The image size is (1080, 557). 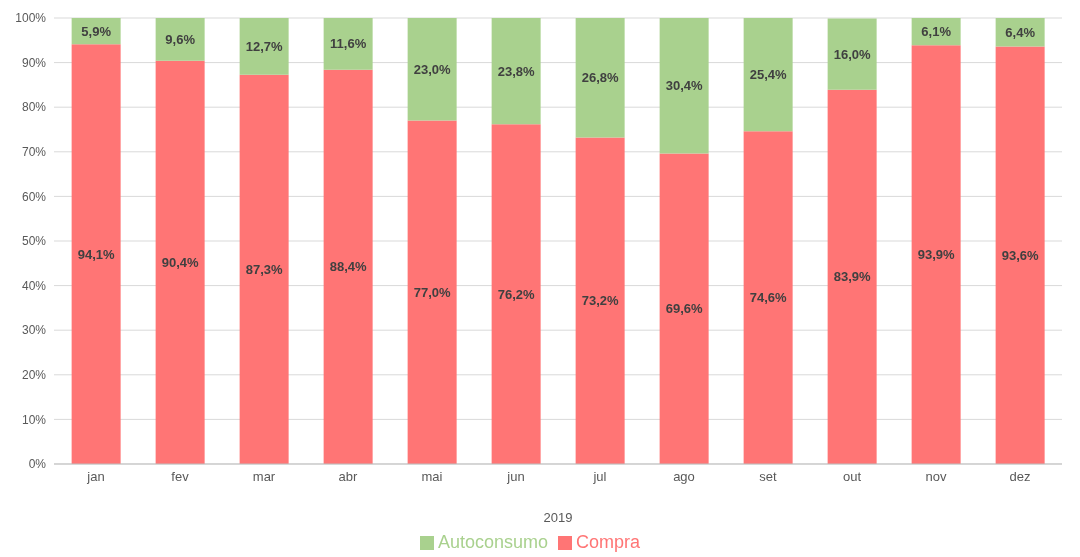 What do you see at coordinates (936, 477) in the screenshot?
I see `x-tick-label: nov` at bounding box center [936, 477].